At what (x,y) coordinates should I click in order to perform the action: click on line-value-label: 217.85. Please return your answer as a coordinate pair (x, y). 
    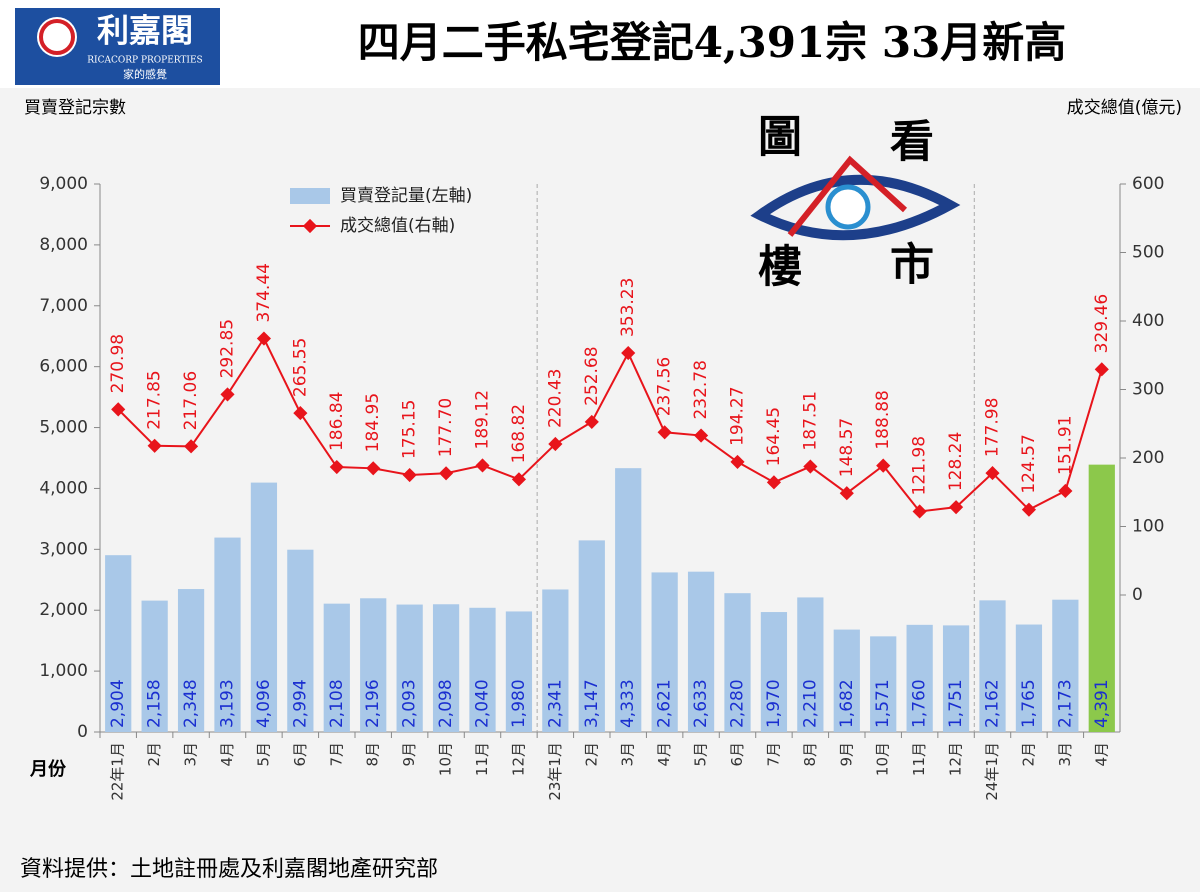
    Looking at the image, I should click on (155, 399).